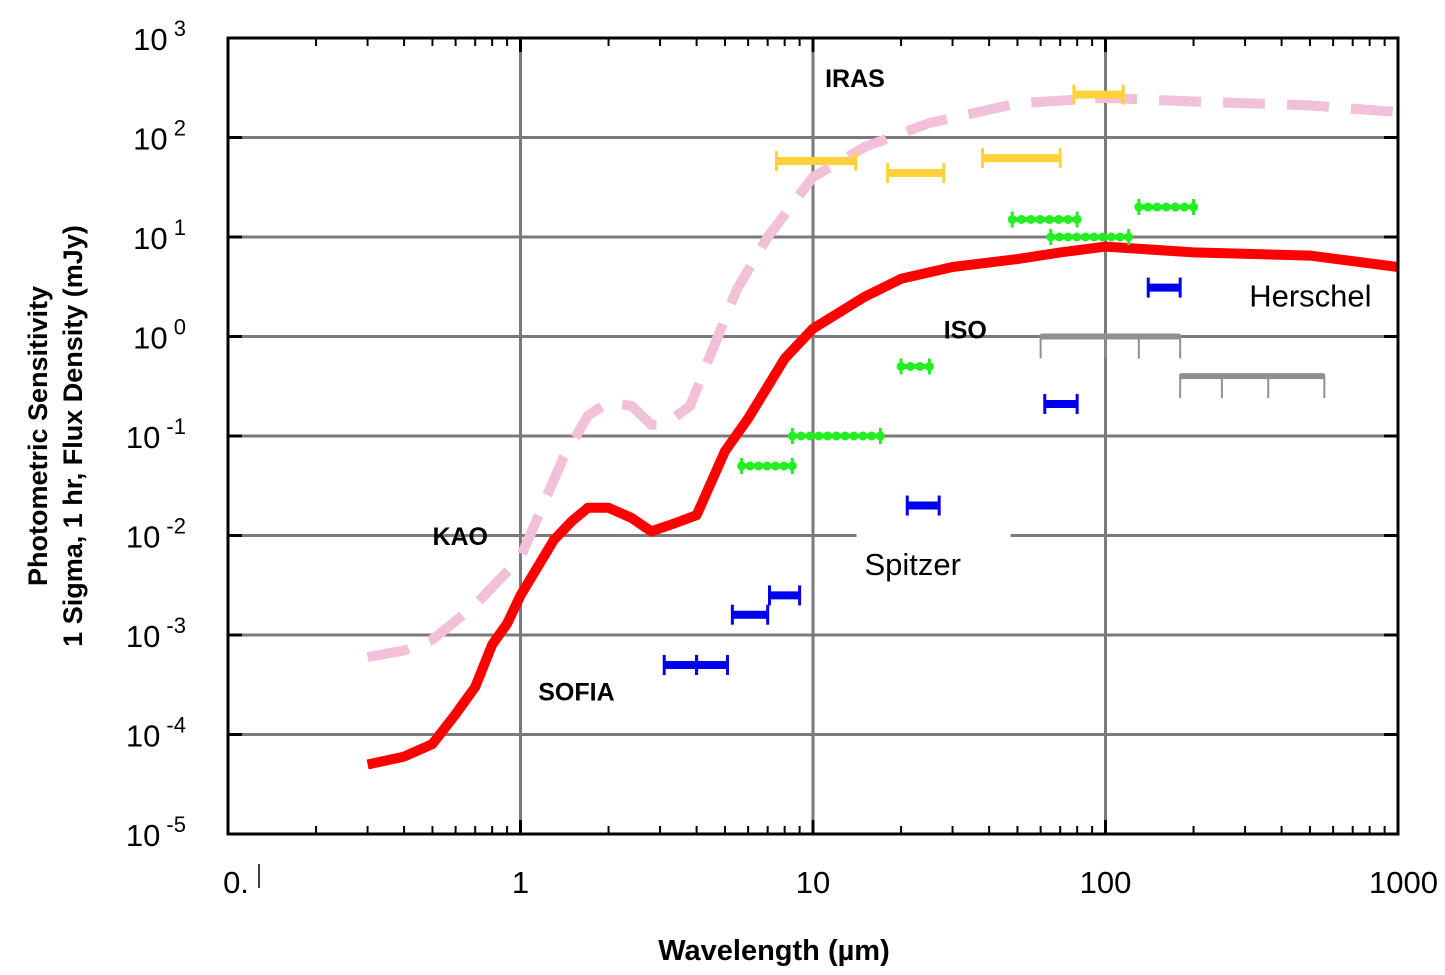 The image size is (1445, 975). What do you see at coordinates (576, 692) in the screenshot?
I see `annotation-sofia: SOFIA` at bounding box center [576, 692].